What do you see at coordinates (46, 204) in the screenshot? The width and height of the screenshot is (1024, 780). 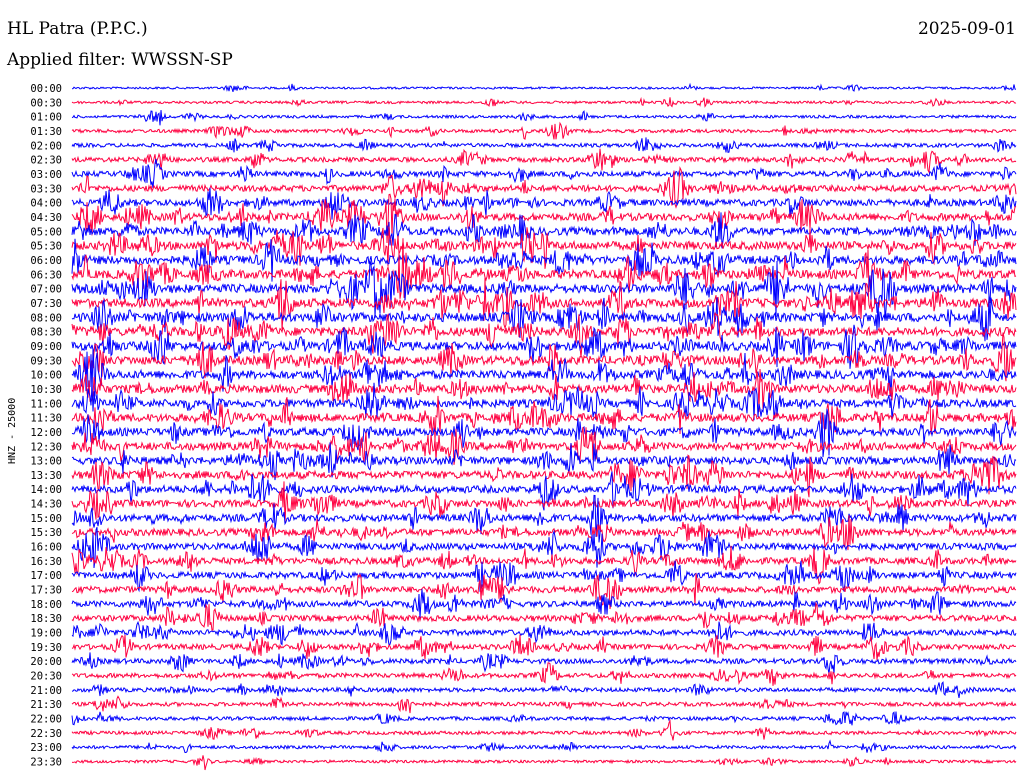 I see `y-tick-label: 04:00` at bounding box center [46, 204].